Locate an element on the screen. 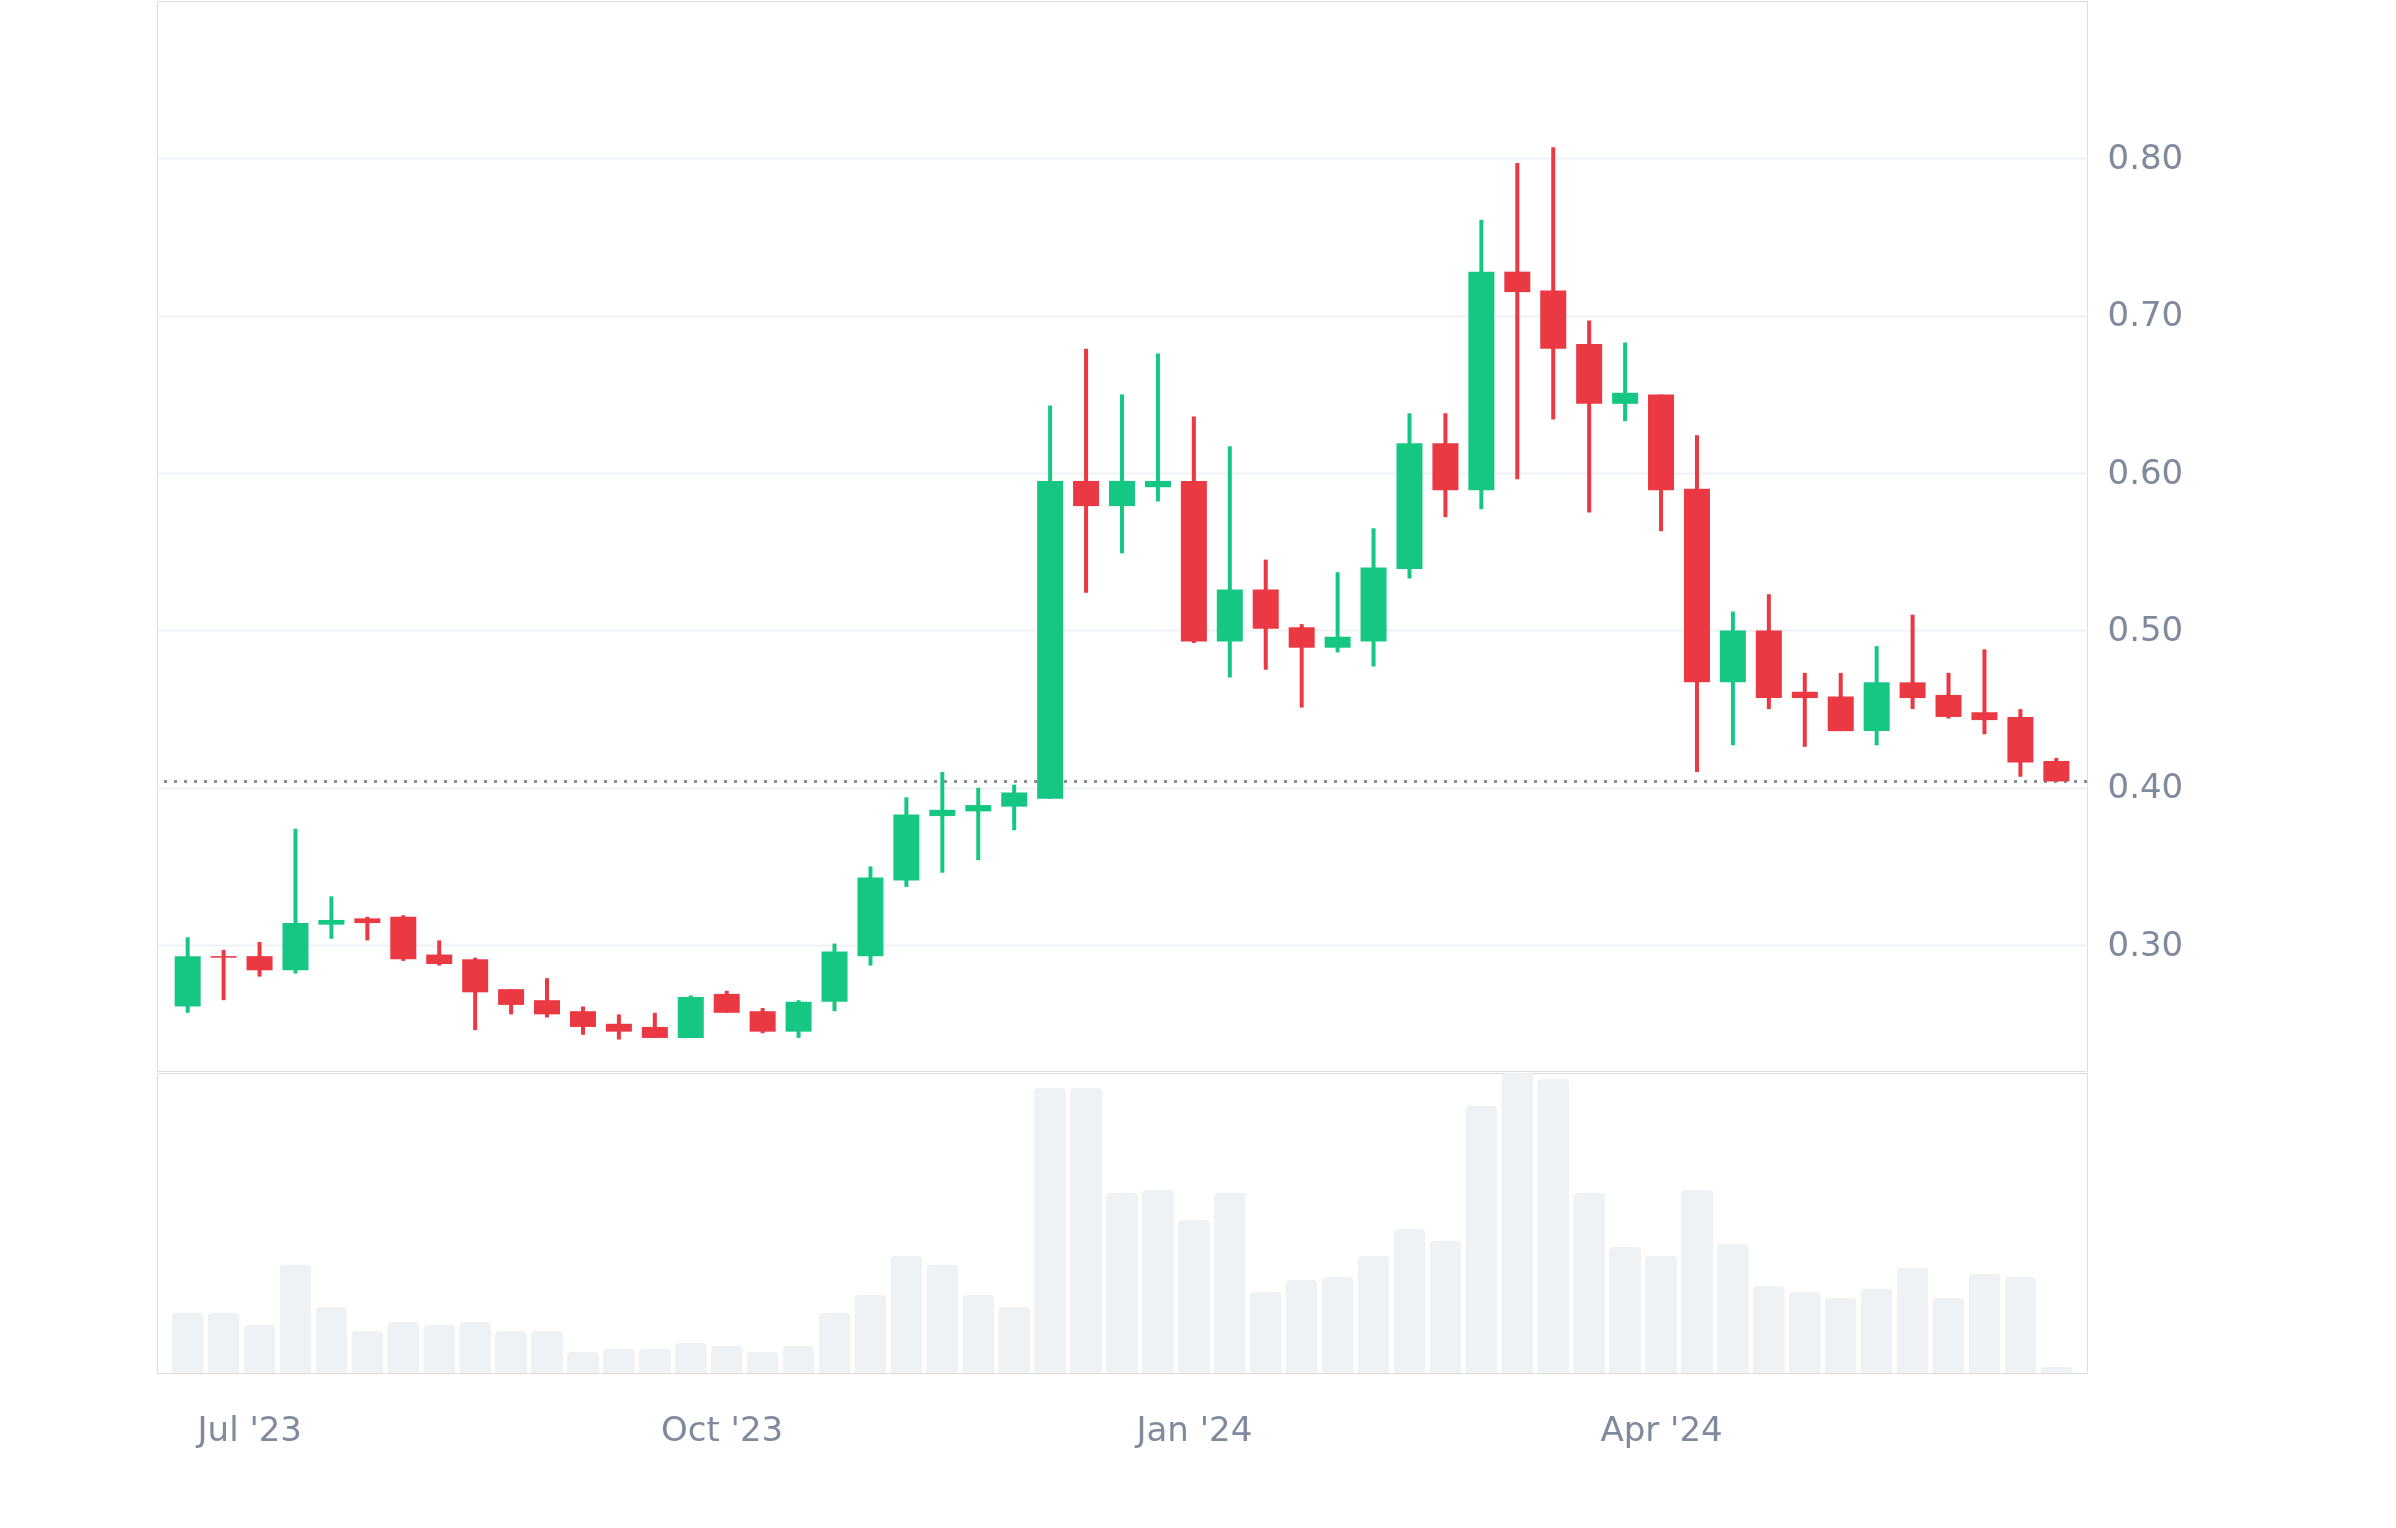 Image resolution: width=2396 pixels, height=1528 pixels. y-tick-label: 0.80 is located at coordinates (2145, 156).